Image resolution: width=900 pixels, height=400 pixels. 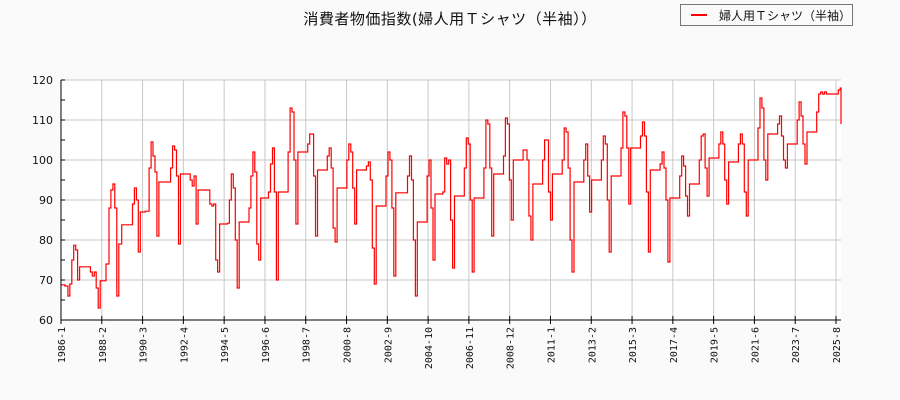 I want to click on x-tick-label: 2025-8, so click(x=837, y=345).